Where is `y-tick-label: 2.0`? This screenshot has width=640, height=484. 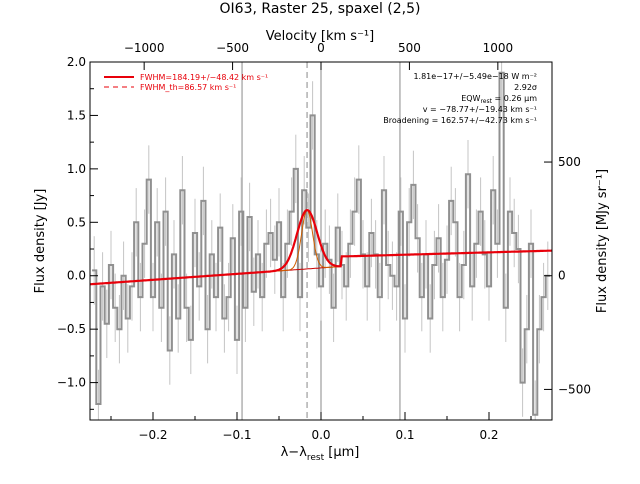 y-tick-label: 2.0 is located at coordinates (76, 62).